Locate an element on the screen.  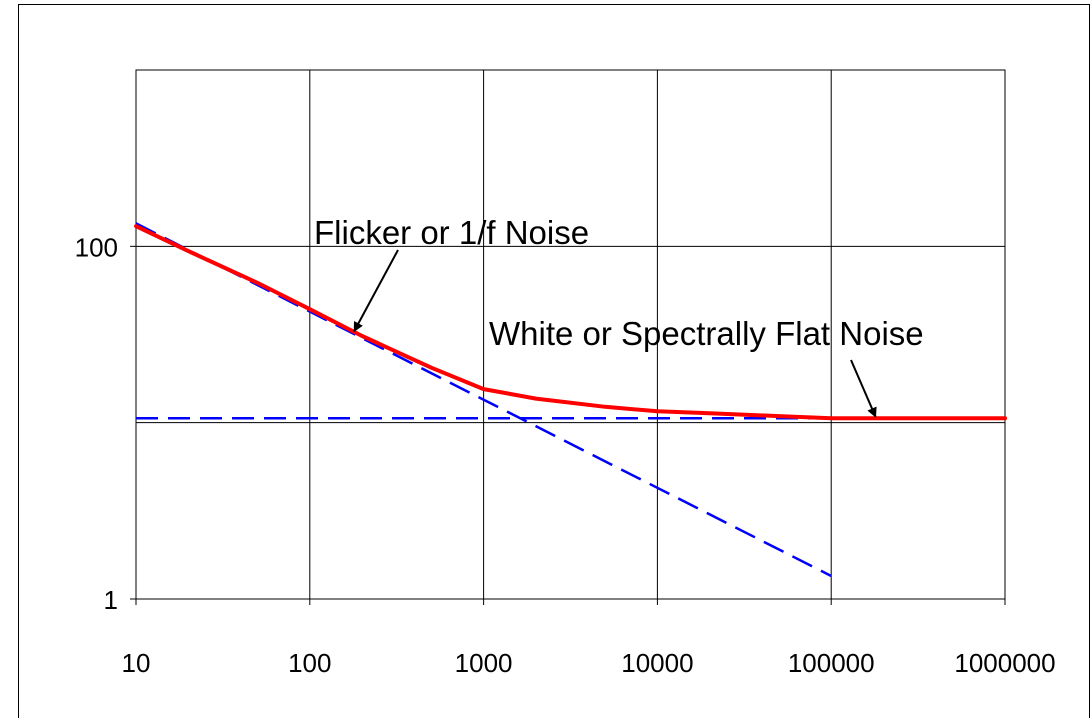
x-tick-label: 1000000 is located at coordinates (1004, 663).